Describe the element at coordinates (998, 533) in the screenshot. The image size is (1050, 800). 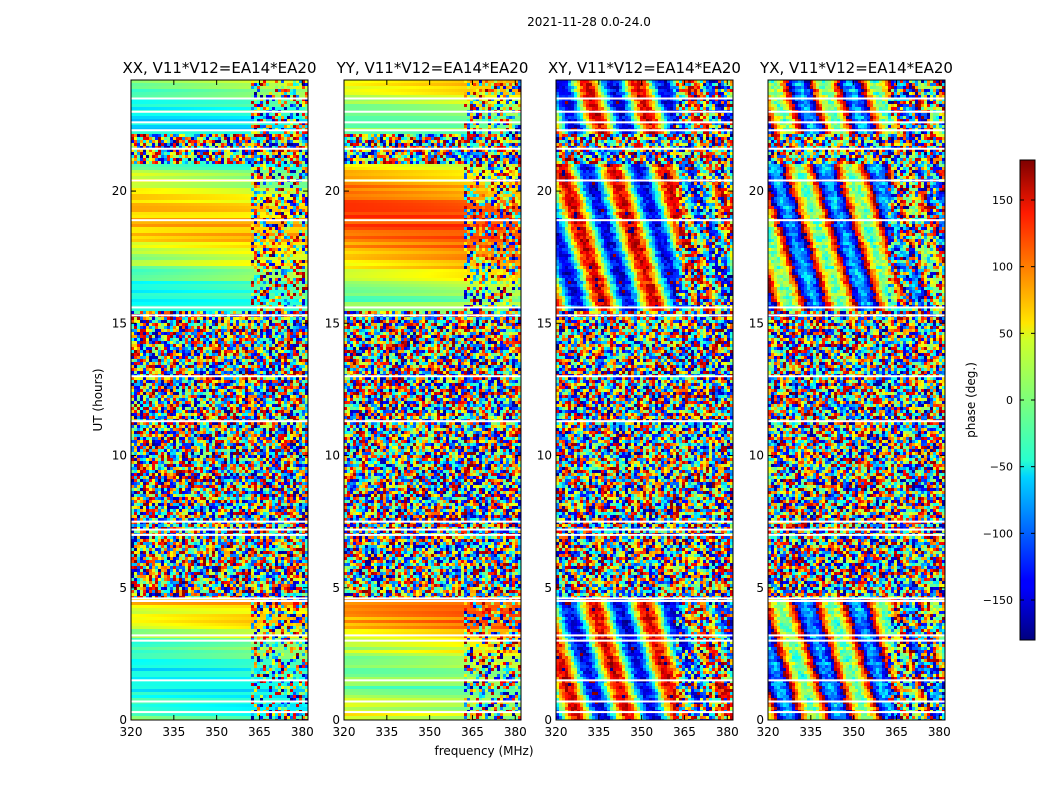
I see `colorbar-tick-label: −100` at that location.